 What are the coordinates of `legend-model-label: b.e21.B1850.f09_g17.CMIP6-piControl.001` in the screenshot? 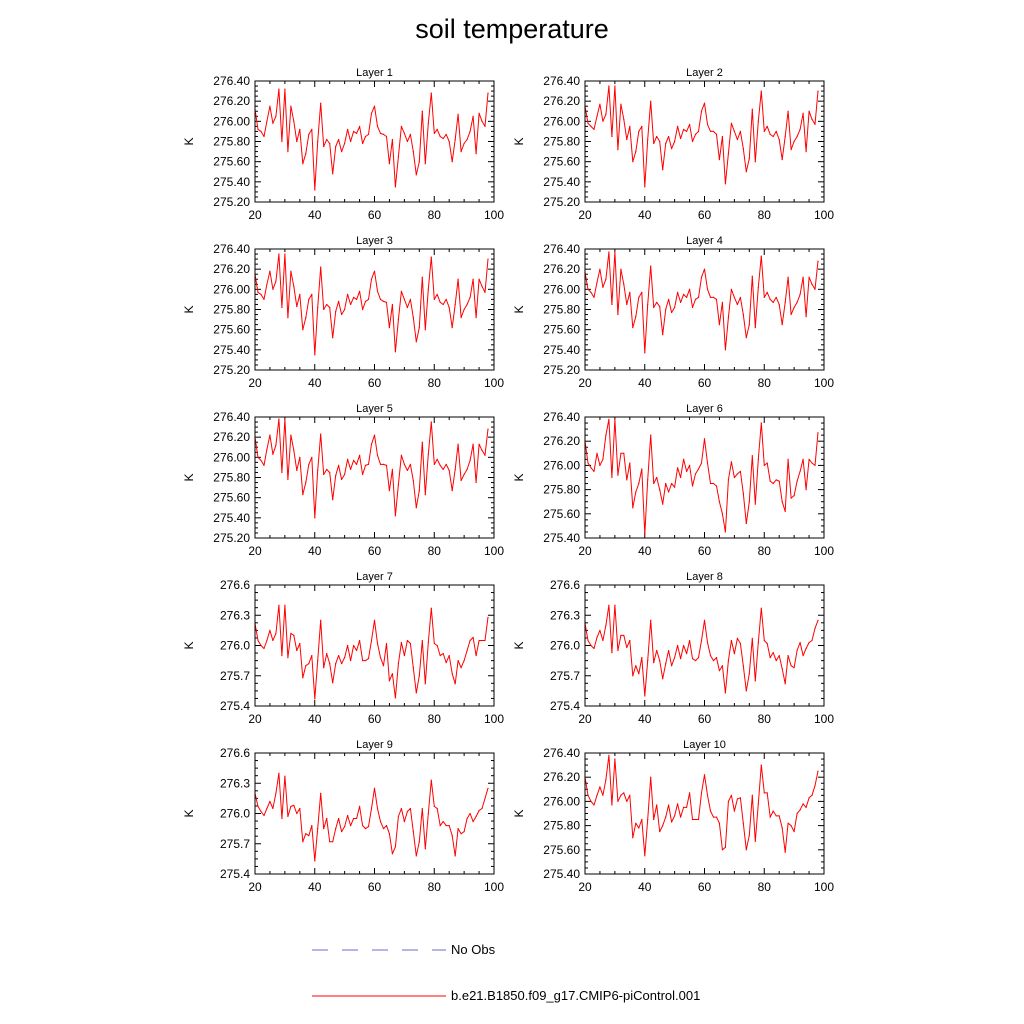 It's located at (575, 995).